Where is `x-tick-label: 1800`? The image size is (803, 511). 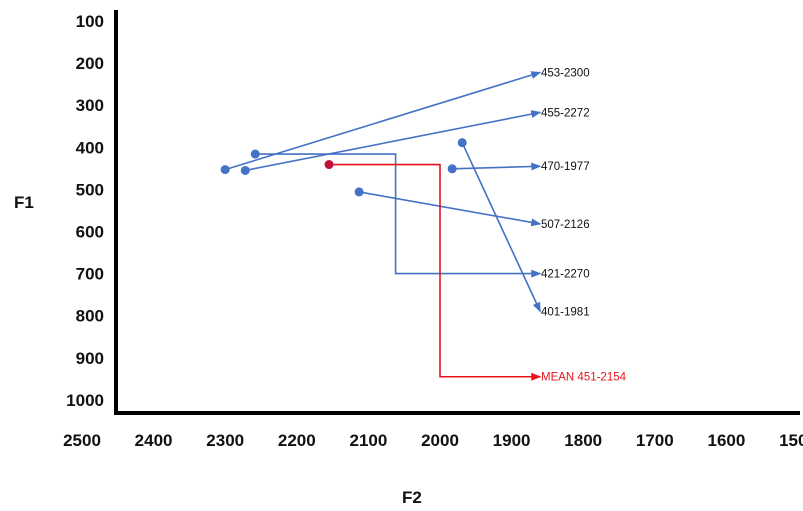 x-tick-label: 1800 is located at coordinates (583, 440).